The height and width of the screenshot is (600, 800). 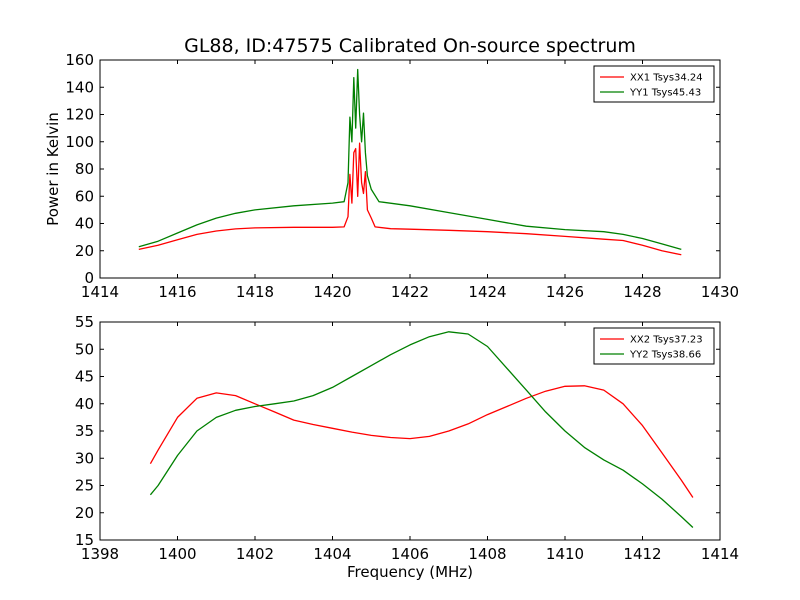 What do you see at coordinates (84, 322) in the screenshot?
I see `y-tick-label: 55` at bounding box center [84, 322].